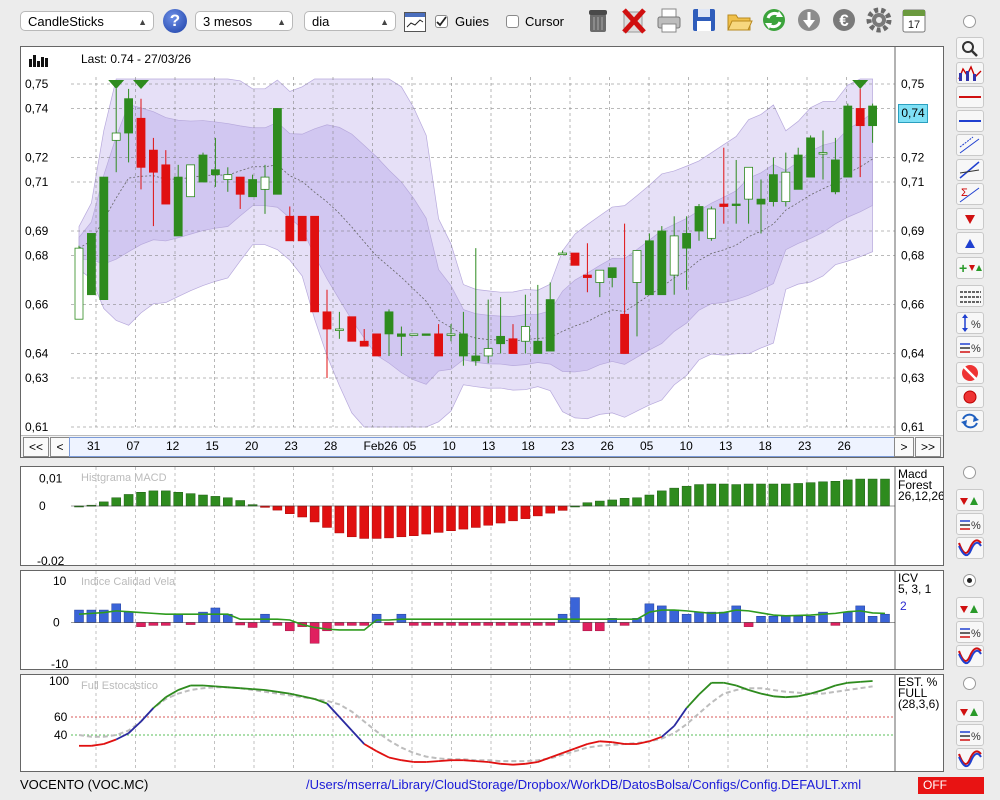 Image resolution: width=1000 pixels, height=800 pixels. Describe the element at coordinates (970, 97) in the screenshot. I see `horizontal-red-line-icon` at that location.